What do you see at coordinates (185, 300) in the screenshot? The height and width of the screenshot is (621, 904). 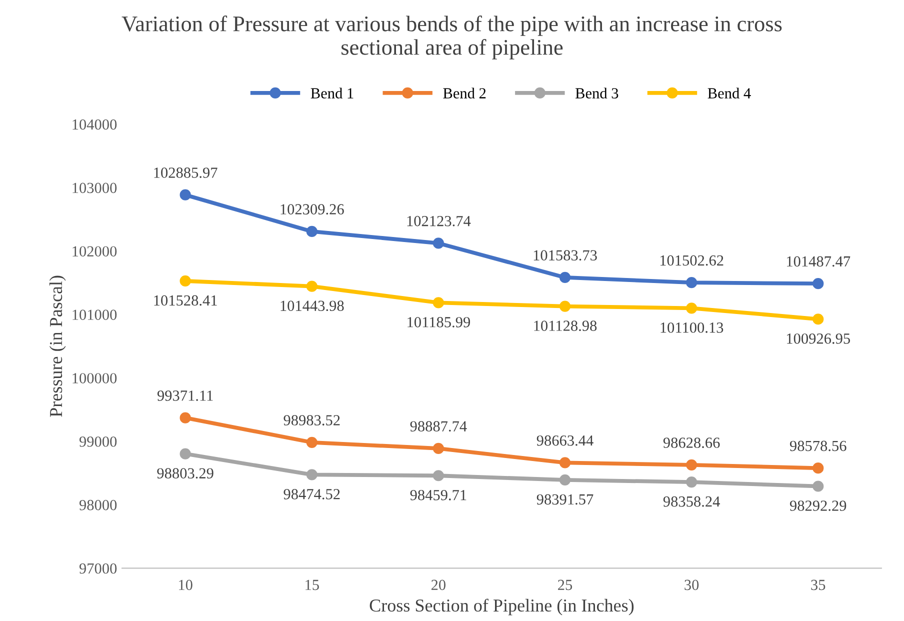 I see `data-label: 101528.41` at bounding box center [185, 300].